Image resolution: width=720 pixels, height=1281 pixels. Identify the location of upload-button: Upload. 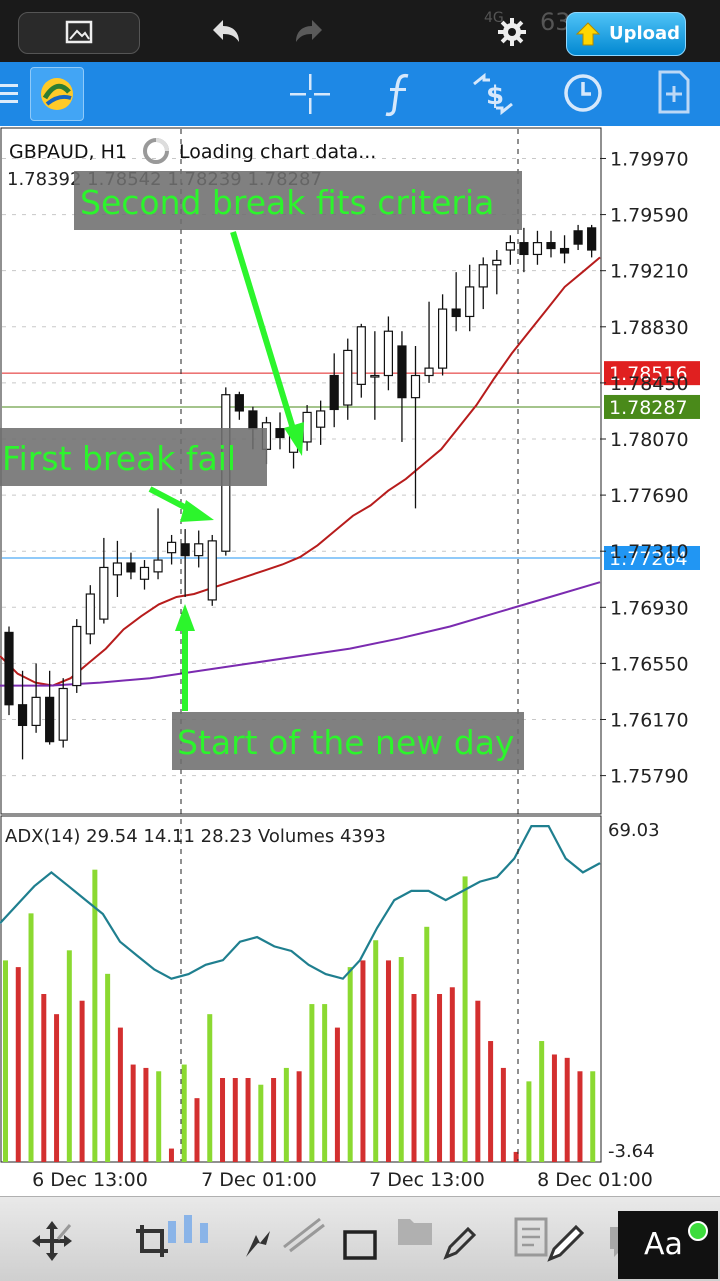
(626, 34).